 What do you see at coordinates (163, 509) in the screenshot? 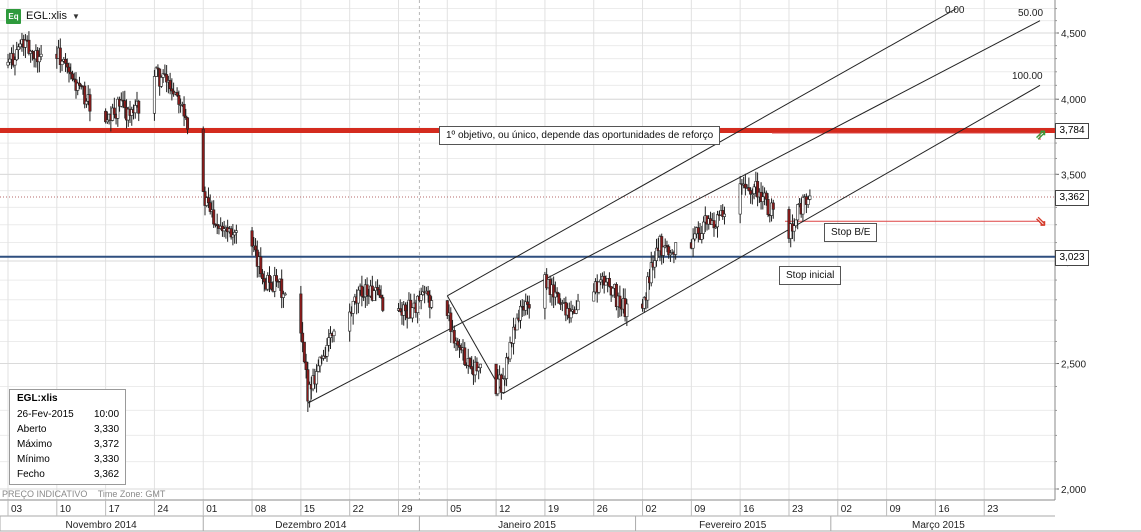
I see `x-tick-label: 24` at bounding box center [163, 509].